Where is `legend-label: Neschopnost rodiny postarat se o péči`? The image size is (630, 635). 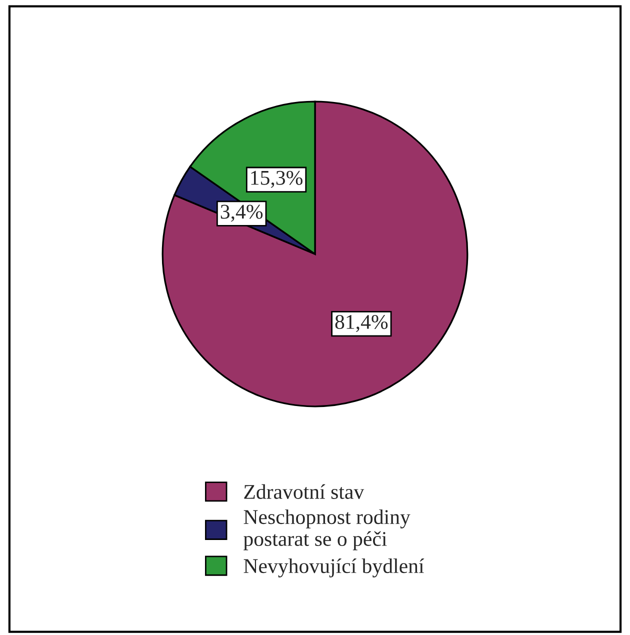 legend-label: Neschopnost rodiny postarat se o péči is located at coordinates (327, 529).